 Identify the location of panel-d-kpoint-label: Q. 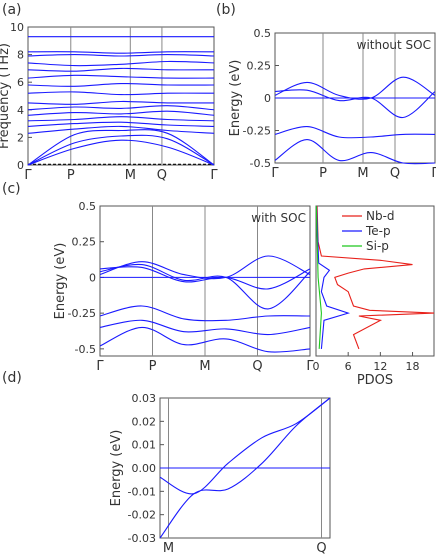
(321, 548).